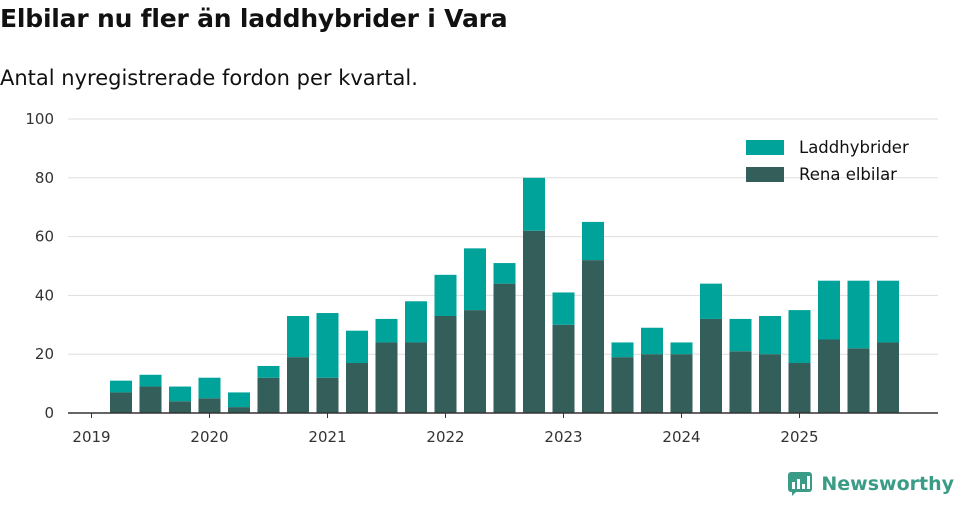 This screenshot has width=960, height=505. What do you see at coordinates (91, 437) in the screenshot?
I see `x-tick-label-2019: 2019` at bounding box center [91, 437].